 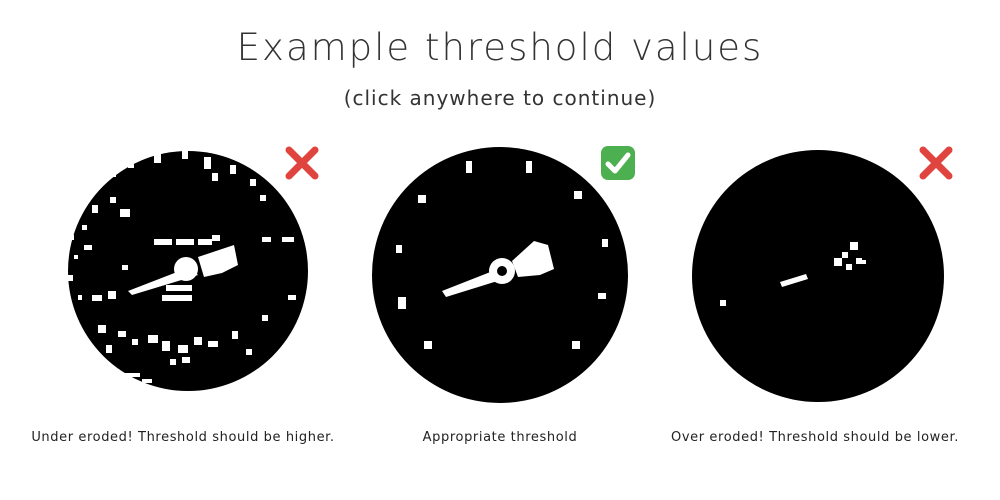 I want to click on green-check-icon, so click(x=618, y=163).